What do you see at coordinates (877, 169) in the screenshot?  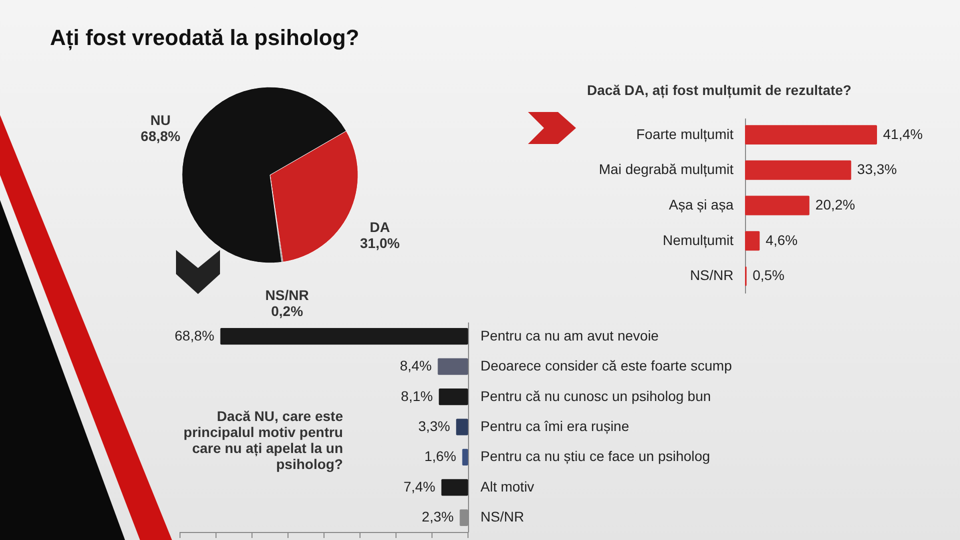 I see `data-label: 33,3%` at bounding box center [877, 169].